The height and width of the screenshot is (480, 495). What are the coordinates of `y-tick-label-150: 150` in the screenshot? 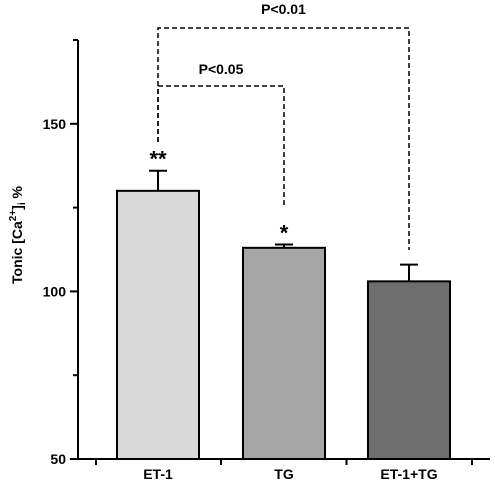 It's located at (55, 124).